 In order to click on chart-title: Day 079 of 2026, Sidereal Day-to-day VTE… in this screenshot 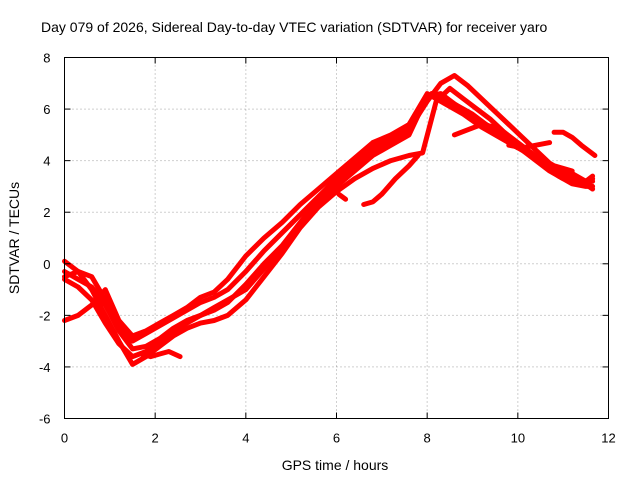, I will do `click(294, 27)`.